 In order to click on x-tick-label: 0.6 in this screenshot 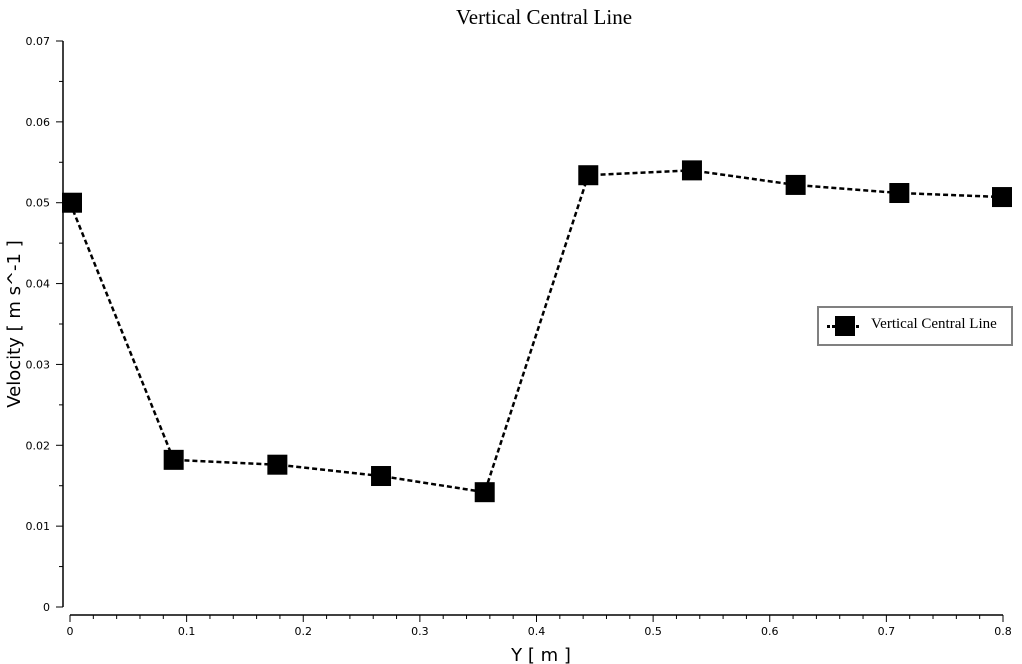, I will do `click(770, 631)`.